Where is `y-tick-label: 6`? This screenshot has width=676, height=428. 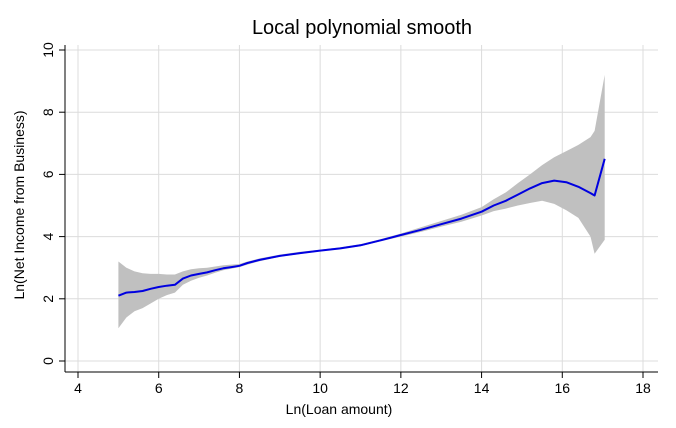 y-tick-label: 6 is located at coordinates (48, 174).